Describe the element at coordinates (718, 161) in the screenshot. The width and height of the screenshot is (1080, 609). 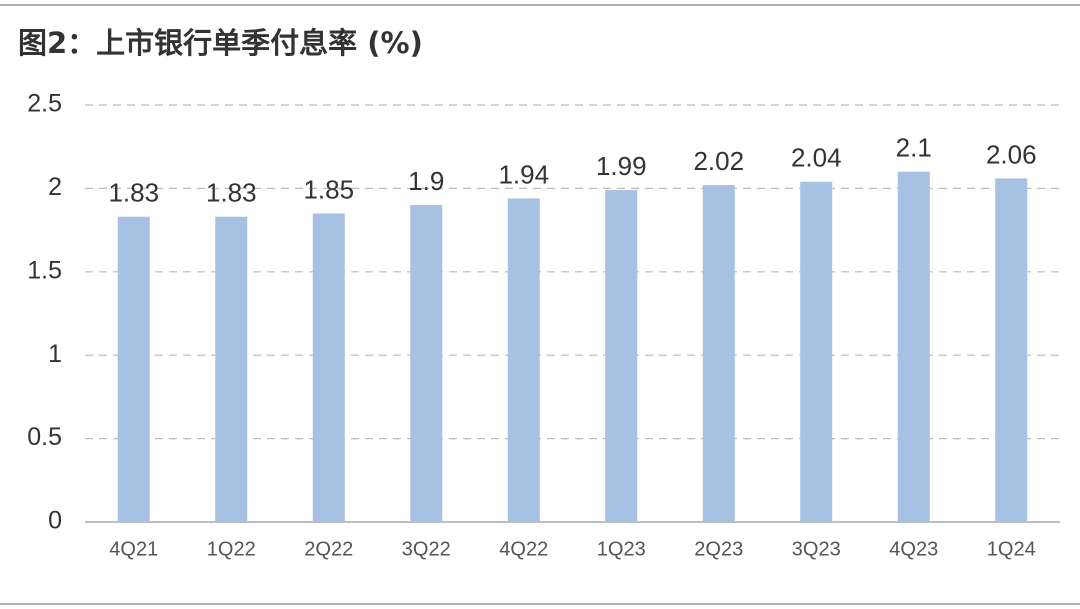
I see `data-label: 2.02` at that location.